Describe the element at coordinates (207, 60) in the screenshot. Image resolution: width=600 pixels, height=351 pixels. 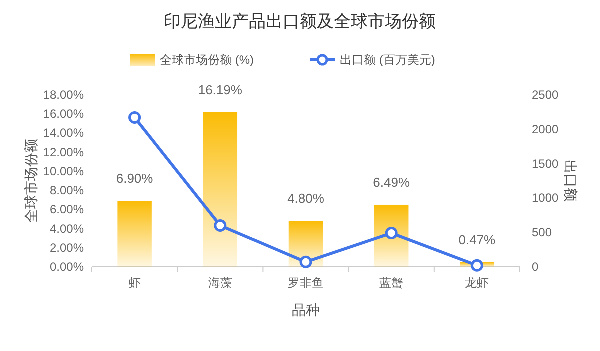
I see `legend-label: 全球市场份额 (%)` at that location.